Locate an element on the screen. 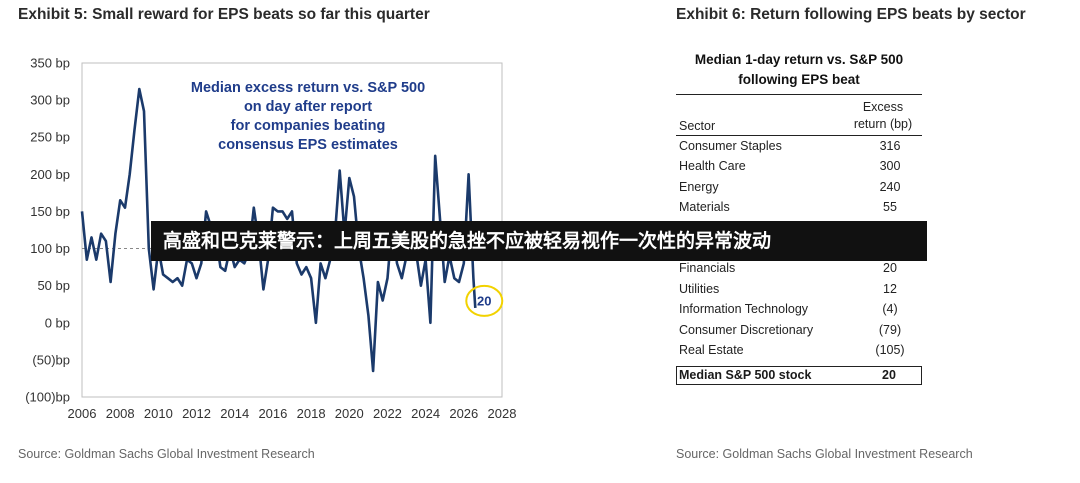 Image resolution: width=1080 pixels, height=483 pixels. annotation-line: on day after report is located at coordinates (308, 107).